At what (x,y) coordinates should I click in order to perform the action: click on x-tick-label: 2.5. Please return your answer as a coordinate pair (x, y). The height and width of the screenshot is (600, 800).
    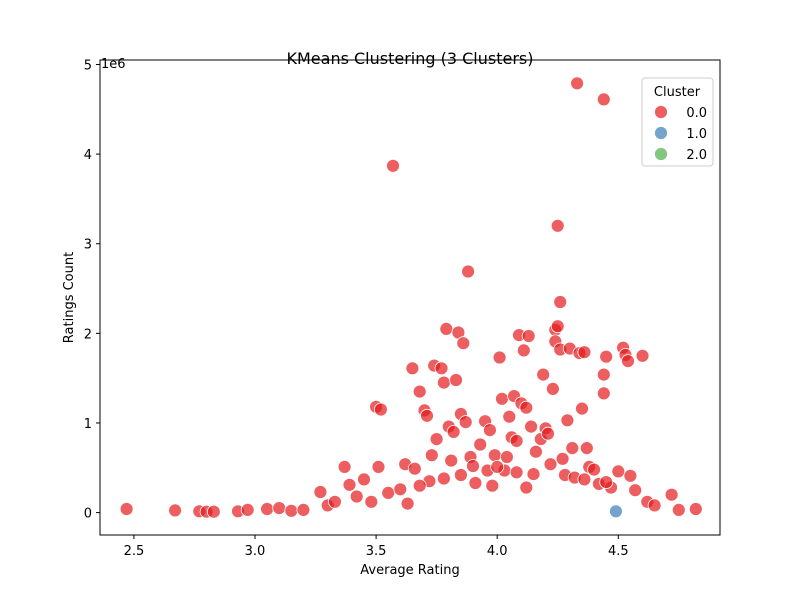
    Looking at the image, I should click on (134, 551).